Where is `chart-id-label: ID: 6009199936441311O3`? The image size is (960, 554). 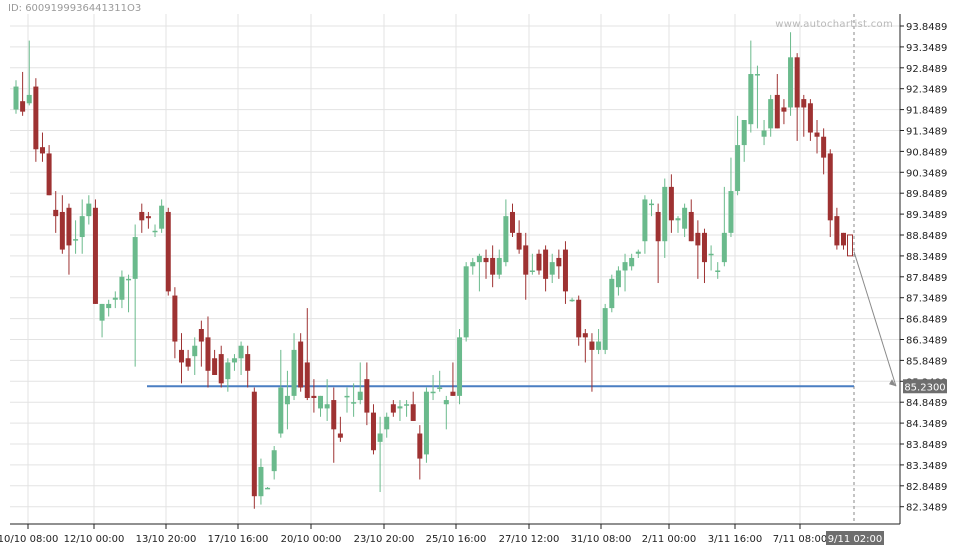
chart-id-label: ID: 6009199936441311O3 is located at coordinates (75, 8).